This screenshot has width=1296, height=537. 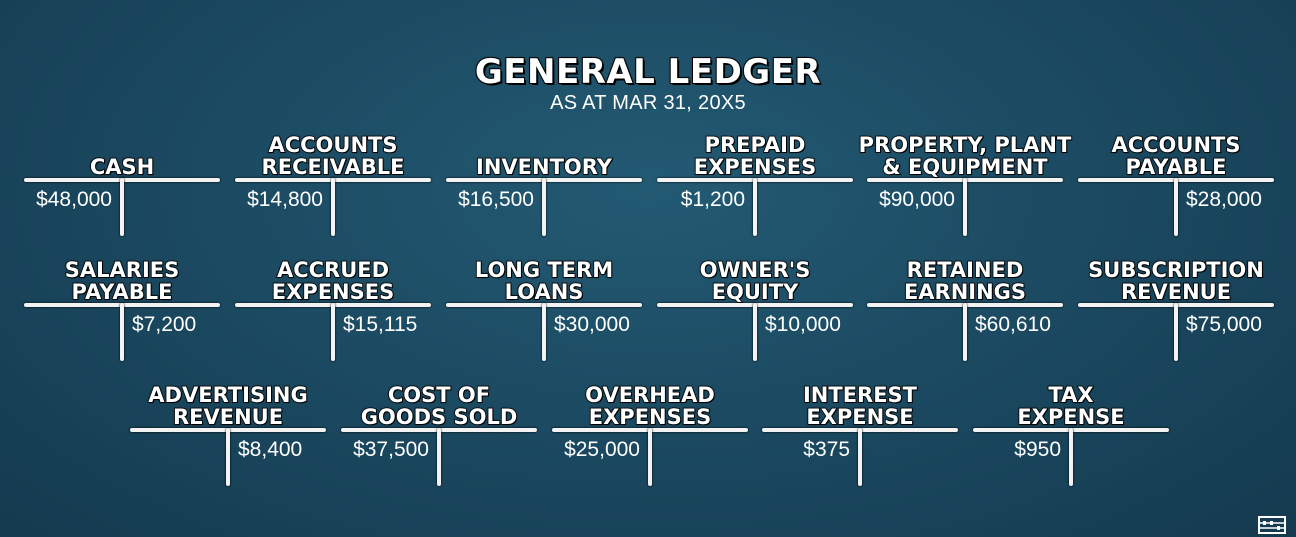 I want to click on abacus-icon, so click(x=1272, y=525).